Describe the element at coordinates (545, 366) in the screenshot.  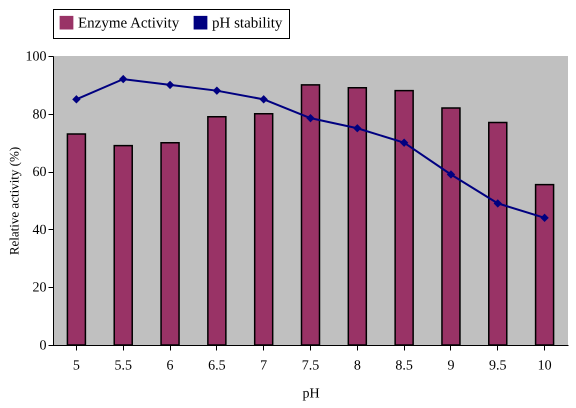
I see `x-tick-label: 10` at that location.